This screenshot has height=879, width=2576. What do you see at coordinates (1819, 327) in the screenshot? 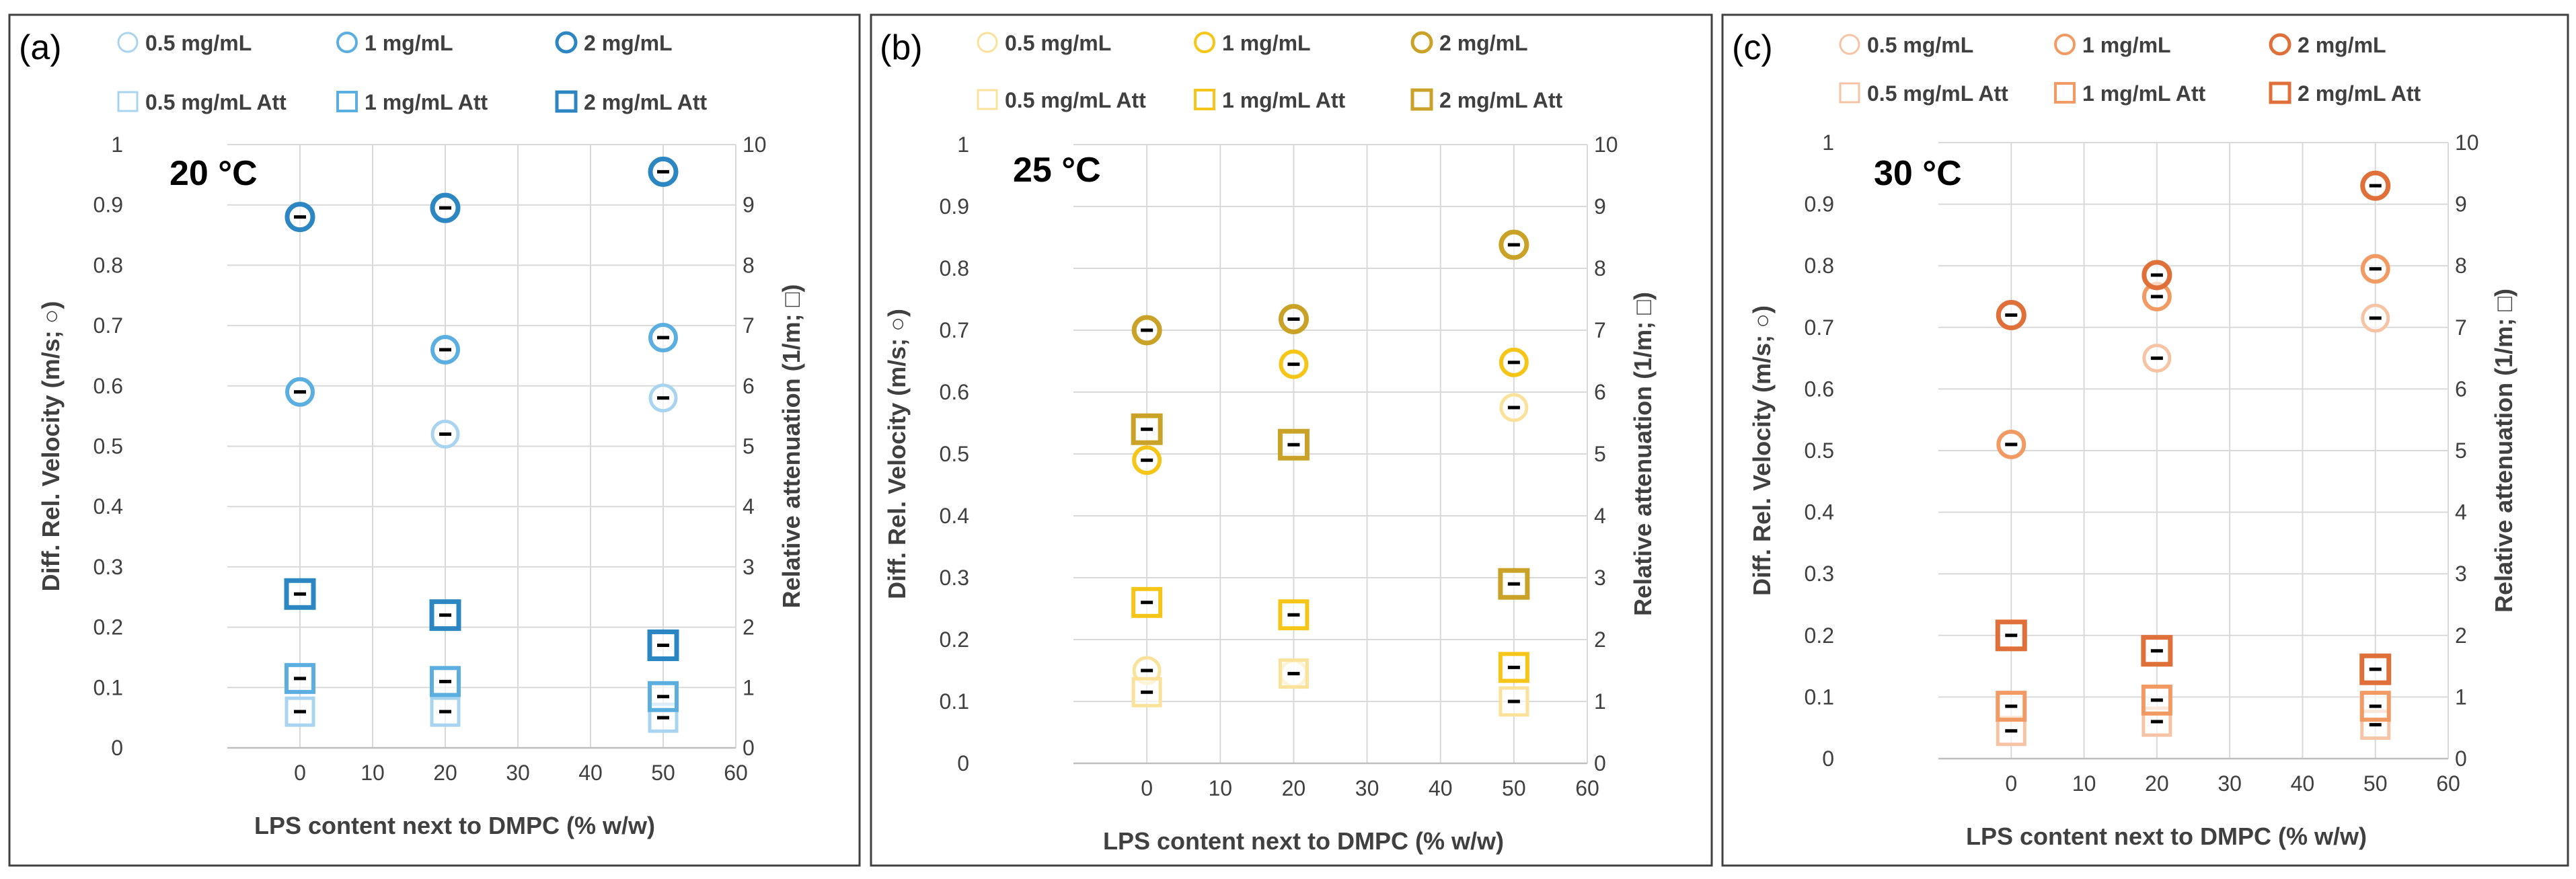
I see `y-left-tick-label: 0.7` at bounding box center [1819, 327].